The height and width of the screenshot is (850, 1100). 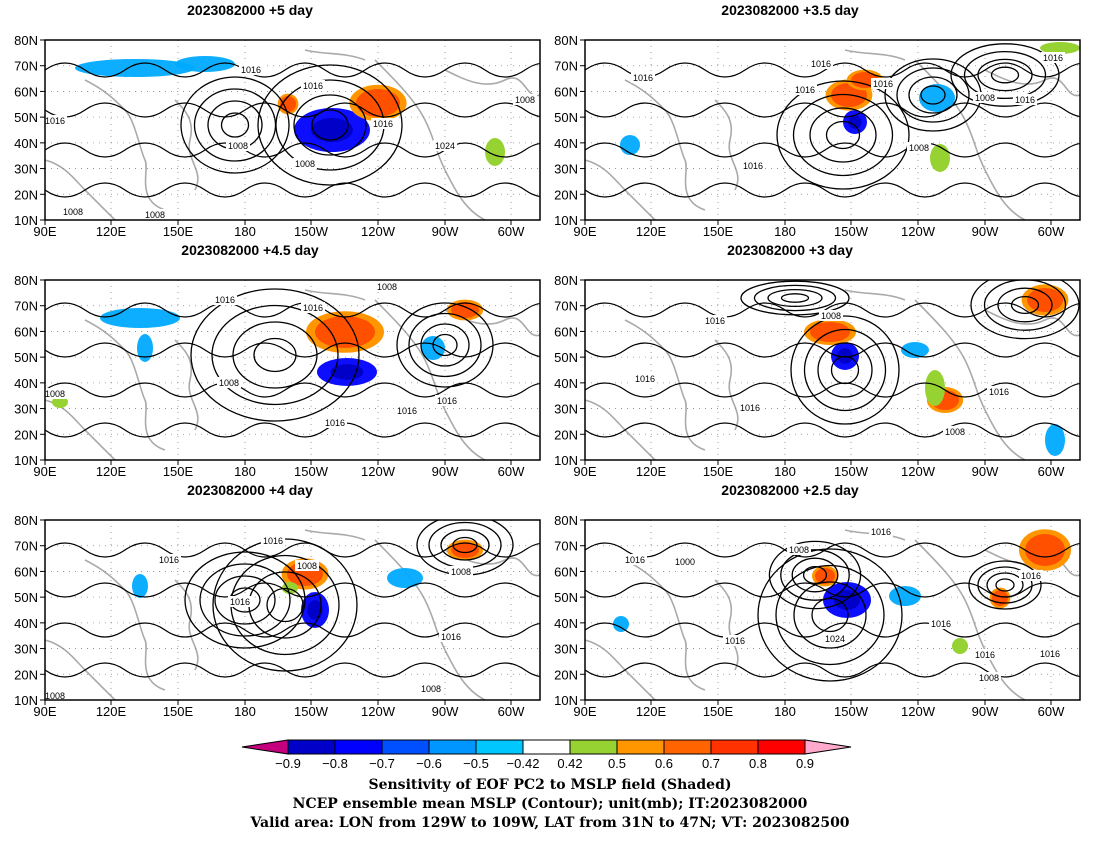 What do you see at coordinates (711, 763) in the screenshot?
I see `colorbar-tick-label: 0.7` at bounding box center [711, 763].